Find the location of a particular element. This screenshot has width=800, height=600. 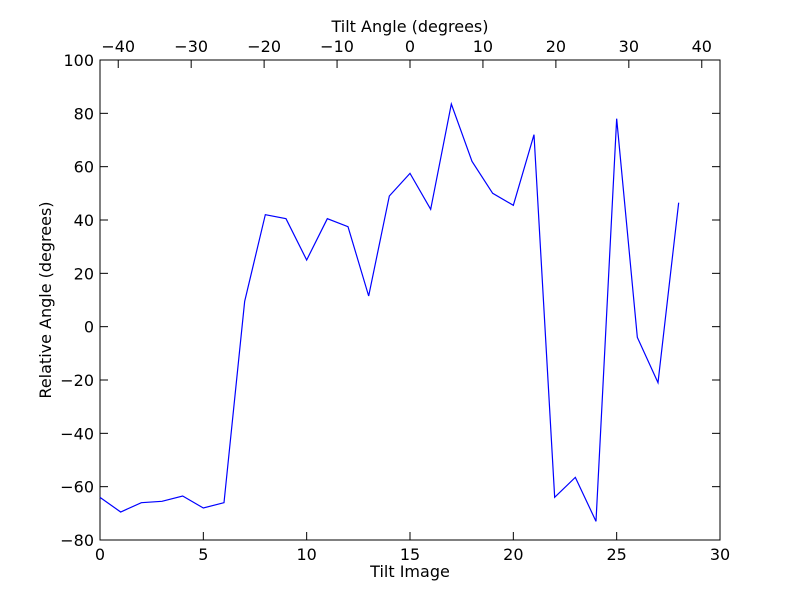

x-tick-label: 20 is located at coordinates (513, 554).